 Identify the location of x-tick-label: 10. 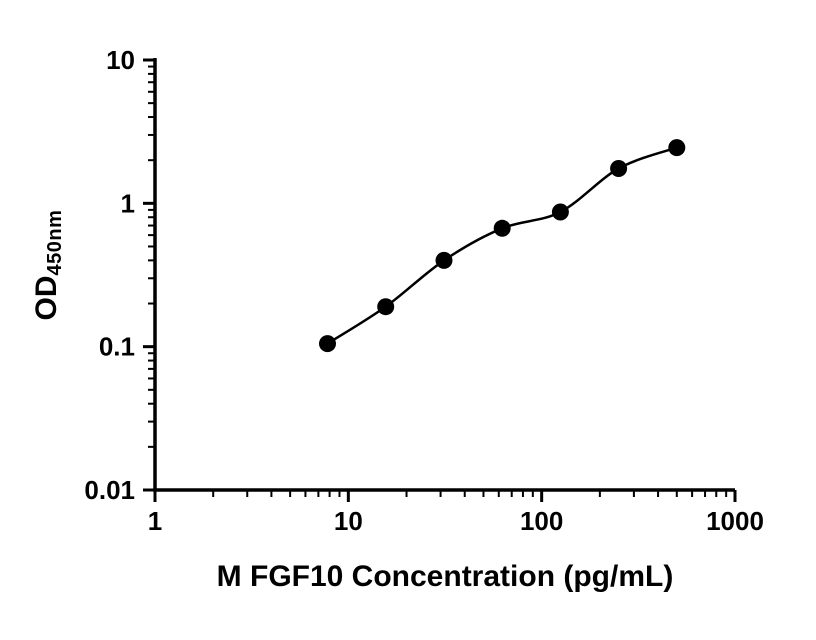
(348, 521).